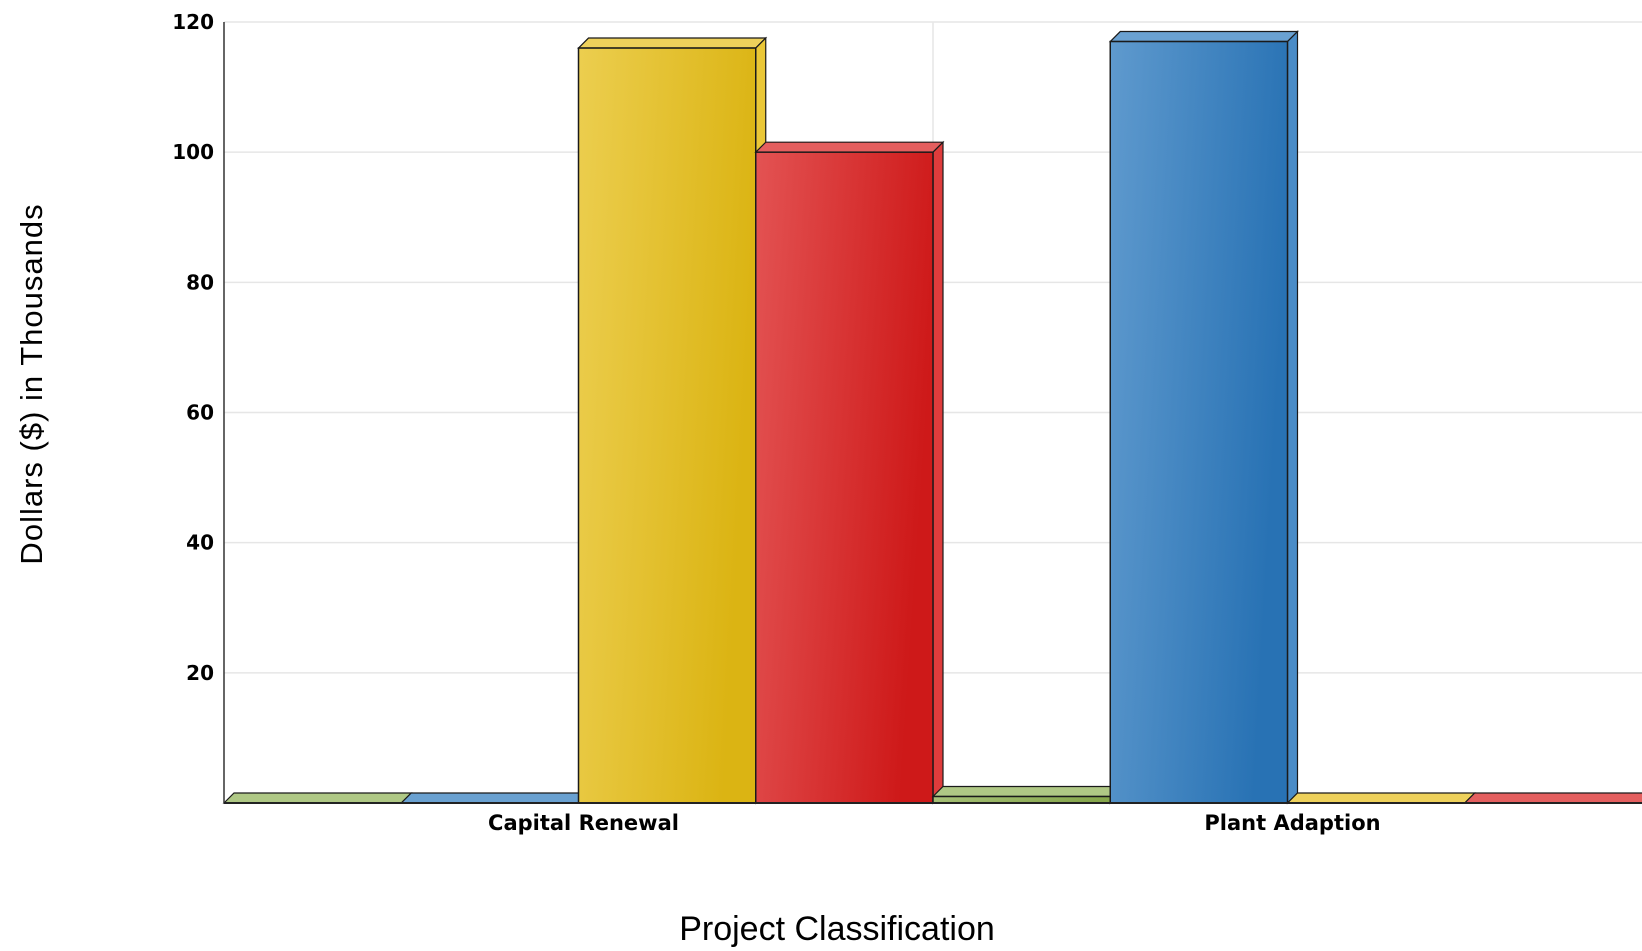 This screenshot has height=951, width=1642. I want to click on y-tick-label: 100, so click(193, 152).